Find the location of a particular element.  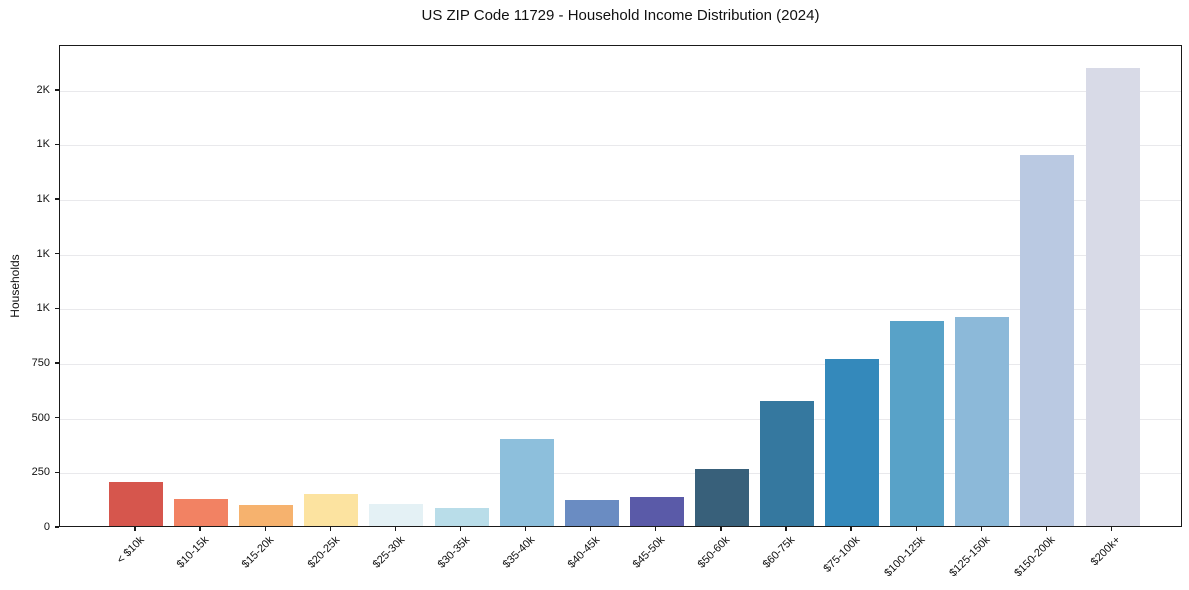

bar-$35-40k is located at coordinates (526, 482).